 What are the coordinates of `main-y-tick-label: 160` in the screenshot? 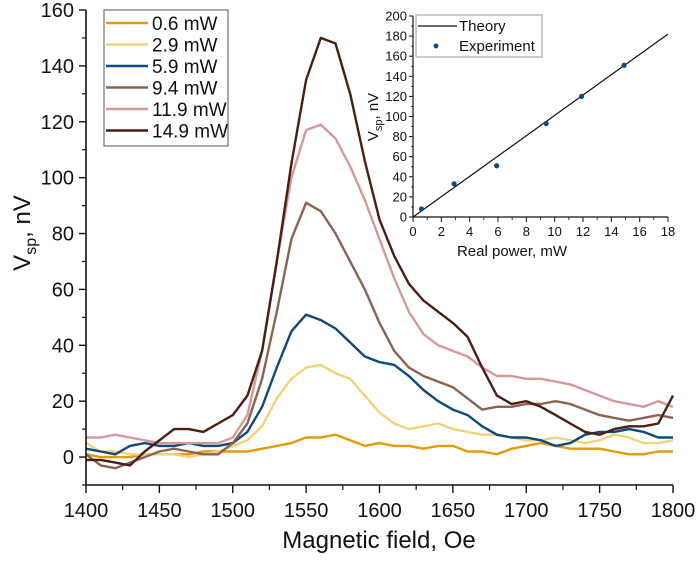 It's located at (57, 11).